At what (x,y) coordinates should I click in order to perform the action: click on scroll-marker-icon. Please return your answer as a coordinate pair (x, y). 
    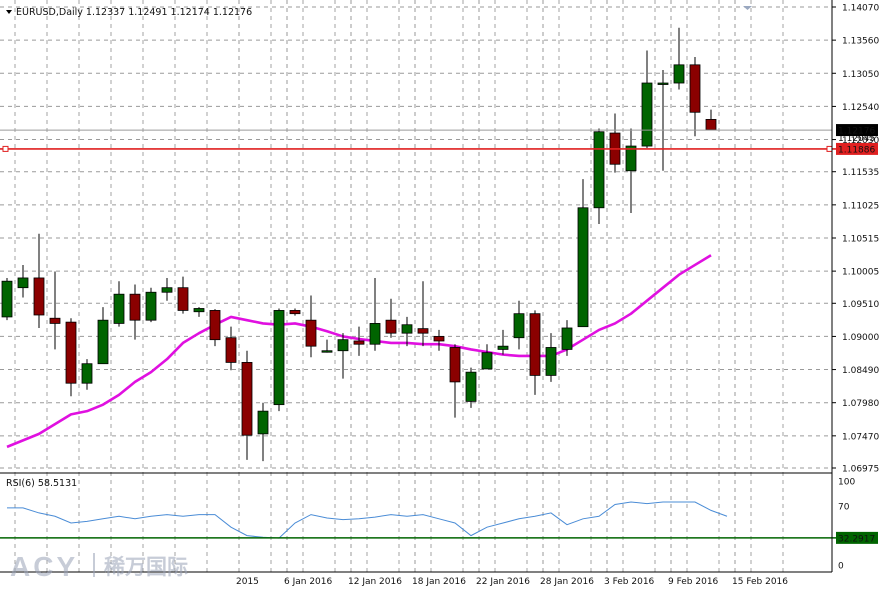
    Looking at the image, I should click on (747, 8).